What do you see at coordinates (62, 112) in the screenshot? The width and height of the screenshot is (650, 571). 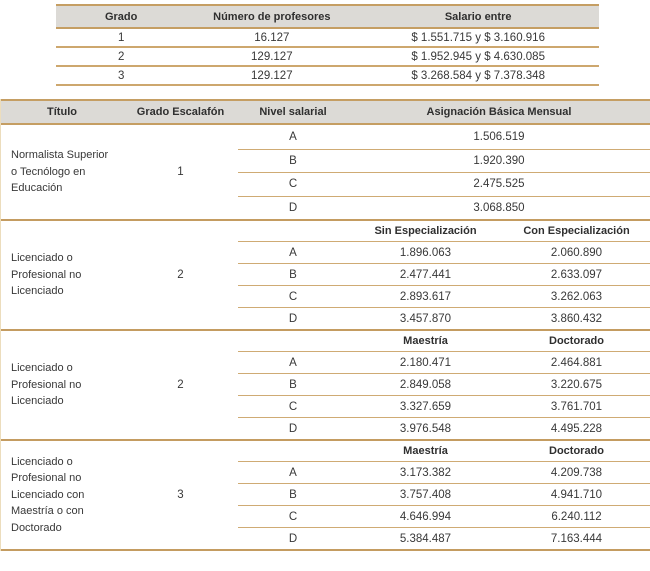 I see `col-header-titulo: Título` at bounding box center [62, 112].